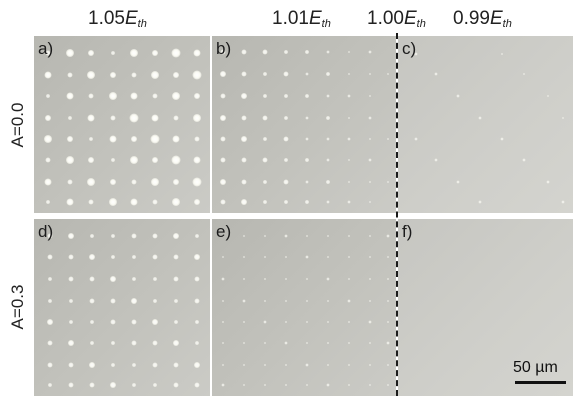 The image size is (573, 396). I want to click on panel-label: c), so click(409, 48).